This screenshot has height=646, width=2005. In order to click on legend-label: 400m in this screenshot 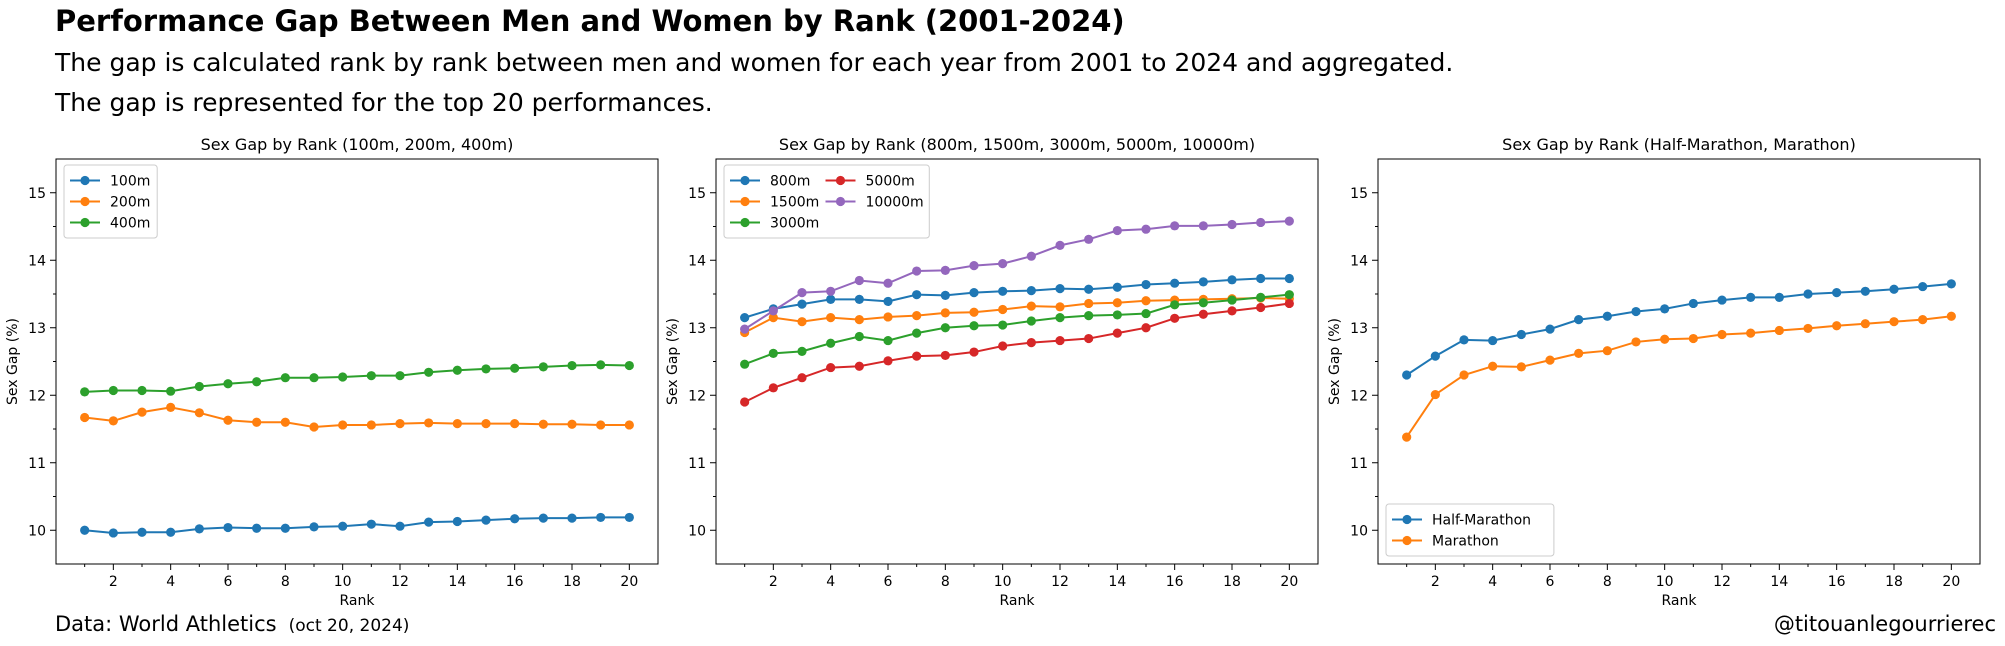, I will do `click(130, 224)`.